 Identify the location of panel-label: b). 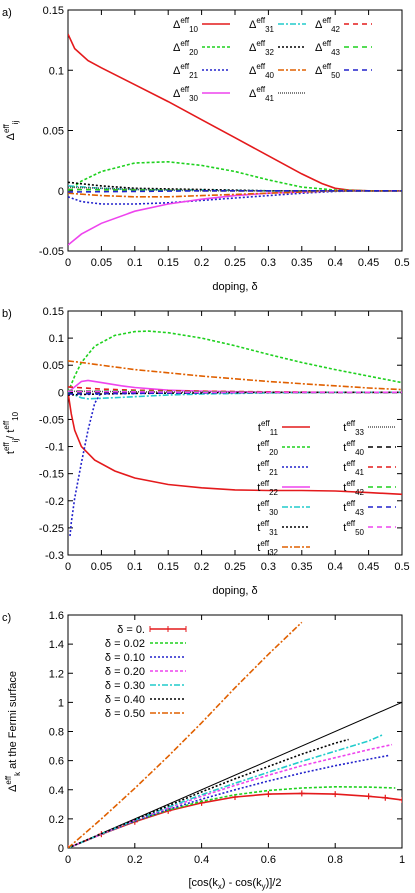
(7, 314).